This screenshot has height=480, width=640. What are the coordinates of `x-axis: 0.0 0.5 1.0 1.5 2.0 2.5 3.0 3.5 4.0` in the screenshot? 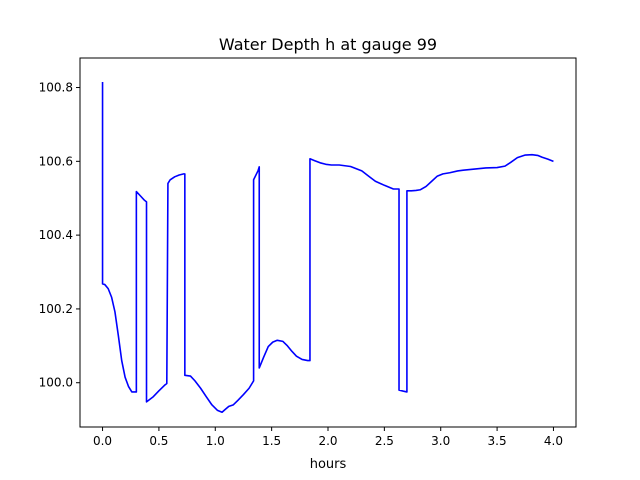 It's located at (328, 437).